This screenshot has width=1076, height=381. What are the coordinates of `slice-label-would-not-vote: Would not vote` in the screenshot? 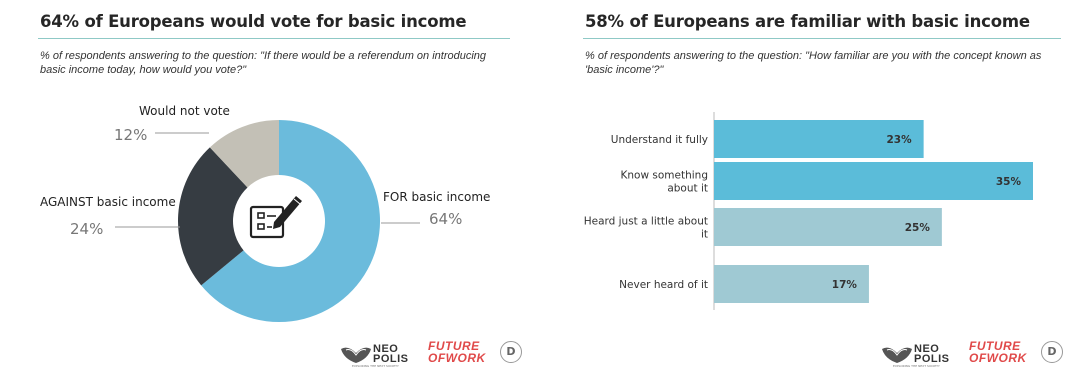 It's located at (184, 111).